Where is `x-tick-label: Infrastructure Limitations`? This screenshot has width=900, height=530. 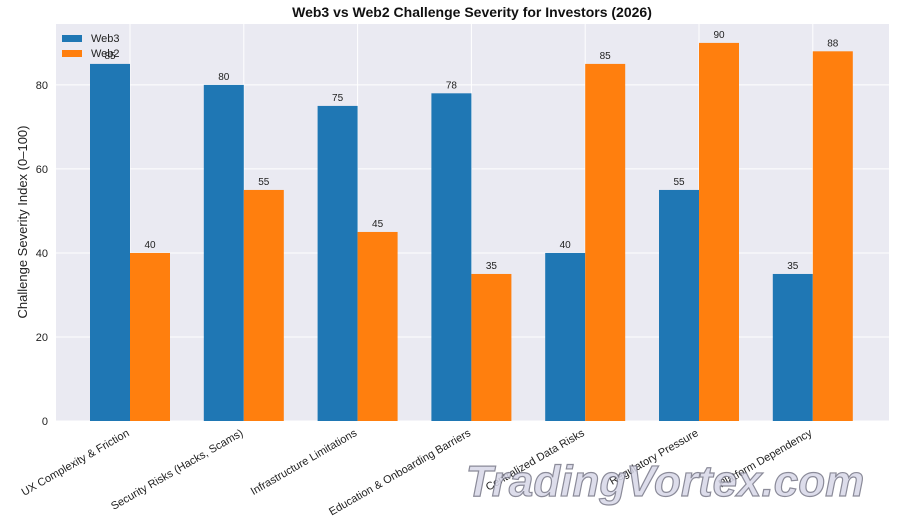
x-tick-label: Infrastructure Limitations is located at coordinates (304, 462).